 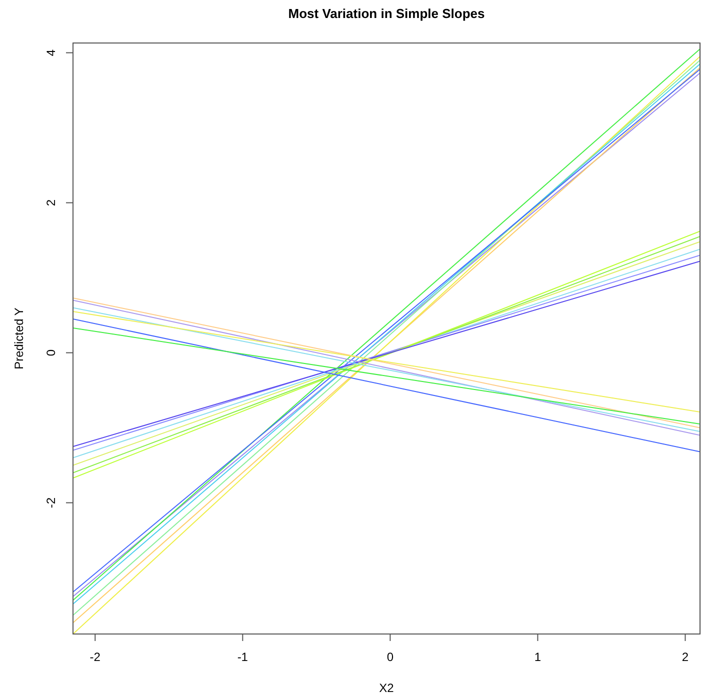 What do you see at coordinates (242, 657) in the screenshot?
I see `x-tick-label: -1` at bounding box center [242, 657].